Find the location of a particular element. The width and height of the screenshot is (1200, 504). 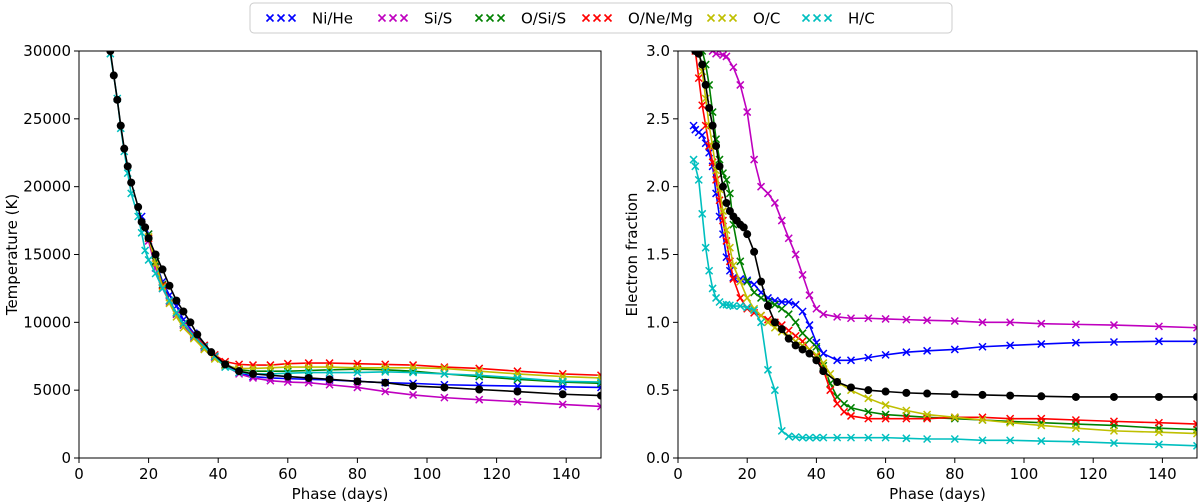

legend-label: O/Si/S is located at coordinates (543, 19).